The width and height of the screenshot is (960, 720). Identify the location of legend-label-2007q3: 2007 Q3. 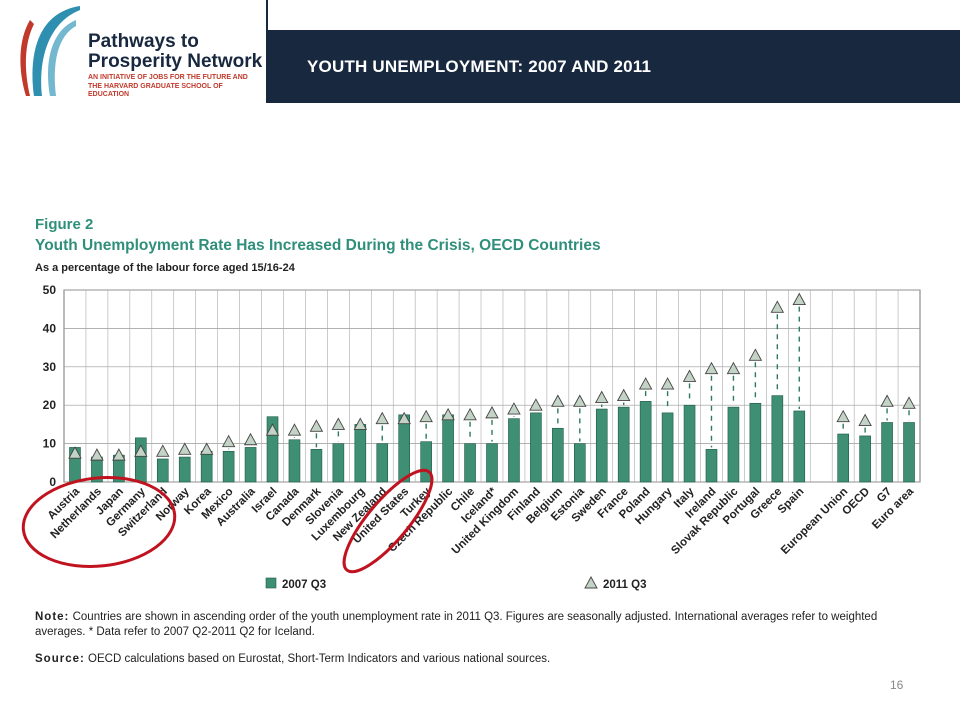
(304, 585).